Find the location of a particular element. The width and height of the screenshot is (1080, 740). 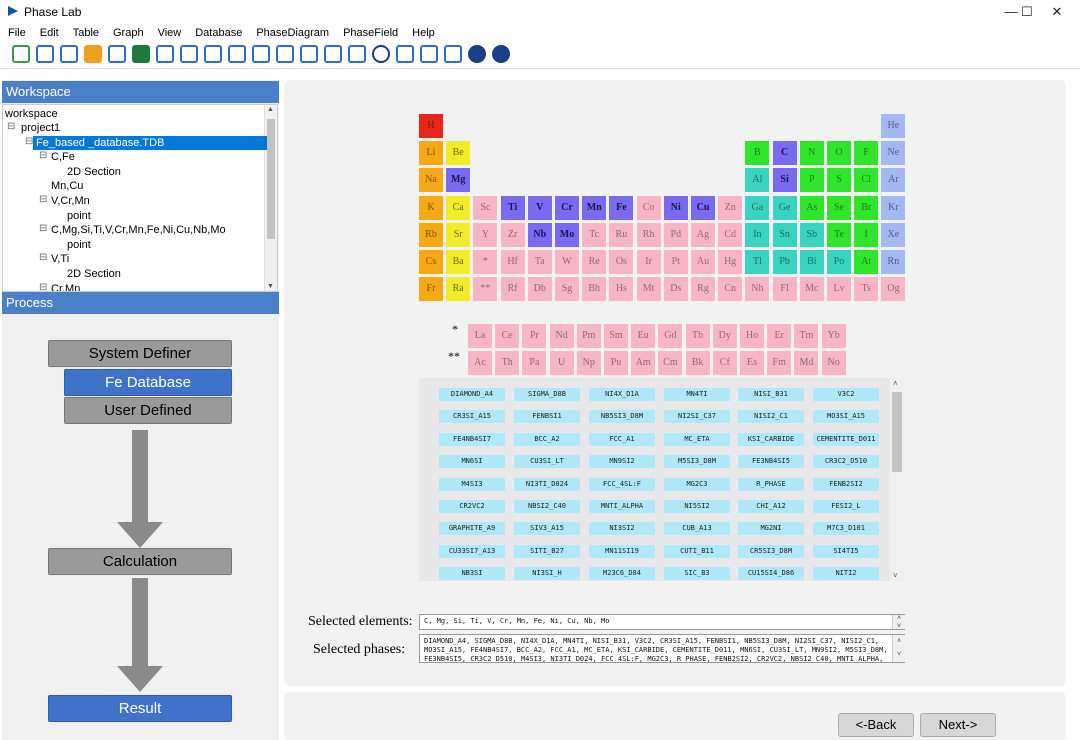

phase-item: NB5SI3_D8M is located at coordinates (622, 417).